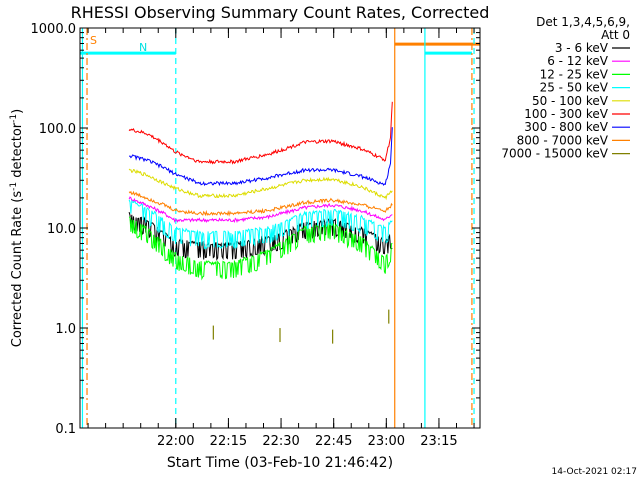 The height and width of the screenshot is (480, 640). What do you see at coordinates (574, 88) in the screenshot?
I see `legend-label: 25 - 50 keV` at bounding box center [574, 88].